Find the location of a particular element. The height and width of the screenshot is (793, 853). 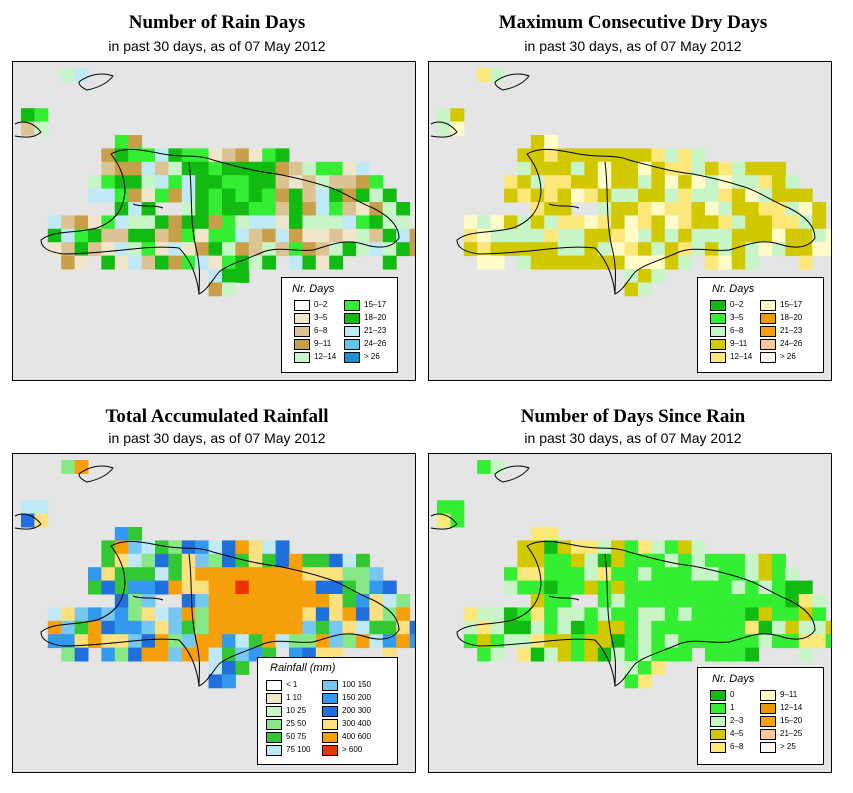

legend-label: 1 is located at coordinates (732, 707).